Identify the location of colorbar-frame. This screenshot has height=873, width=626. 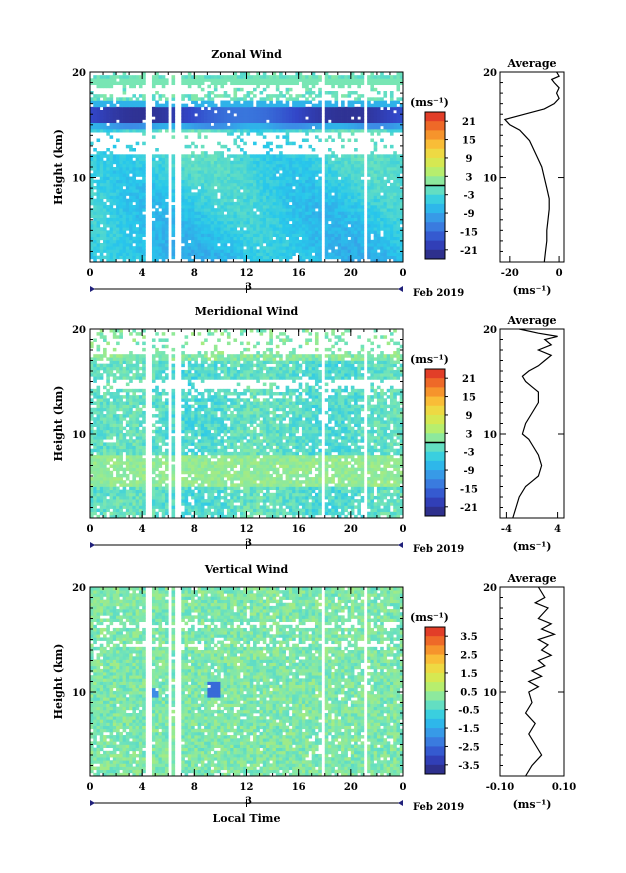
(435, 700).